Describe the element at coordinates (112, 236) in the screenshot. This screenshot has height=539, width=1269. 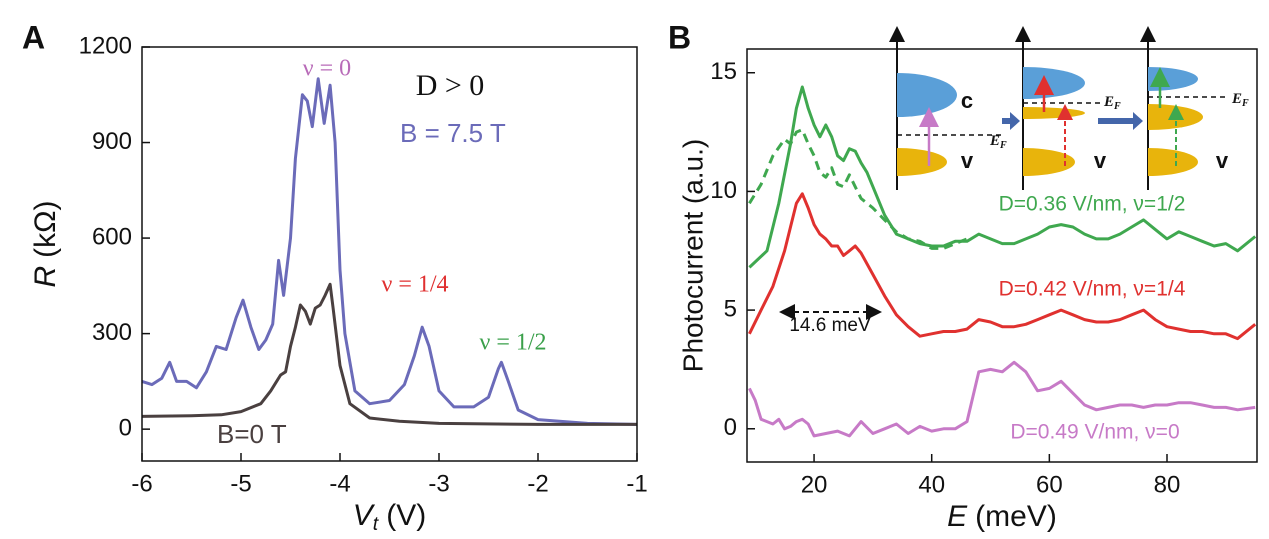
I see `y-tick-label: 600` at that location.